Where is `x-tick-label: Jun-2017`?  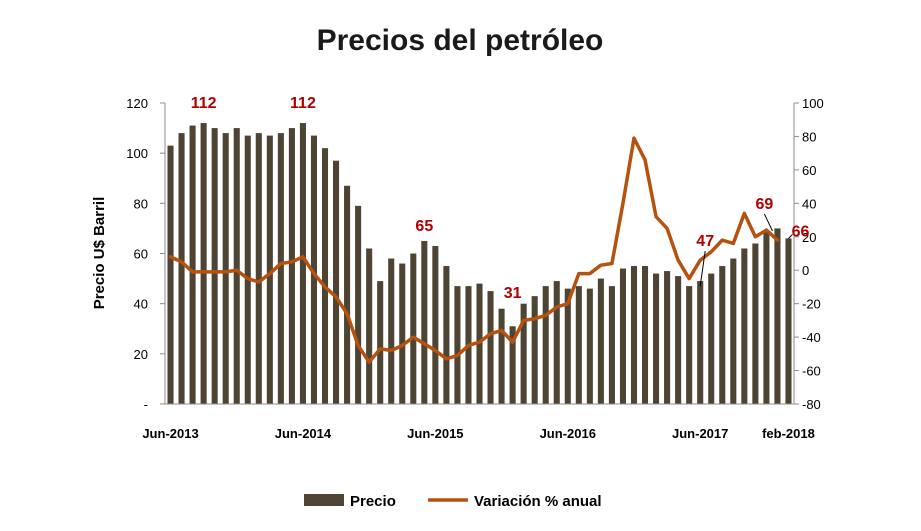 x-tick-label: Jun-2017 is located at coordinates (700, 433).